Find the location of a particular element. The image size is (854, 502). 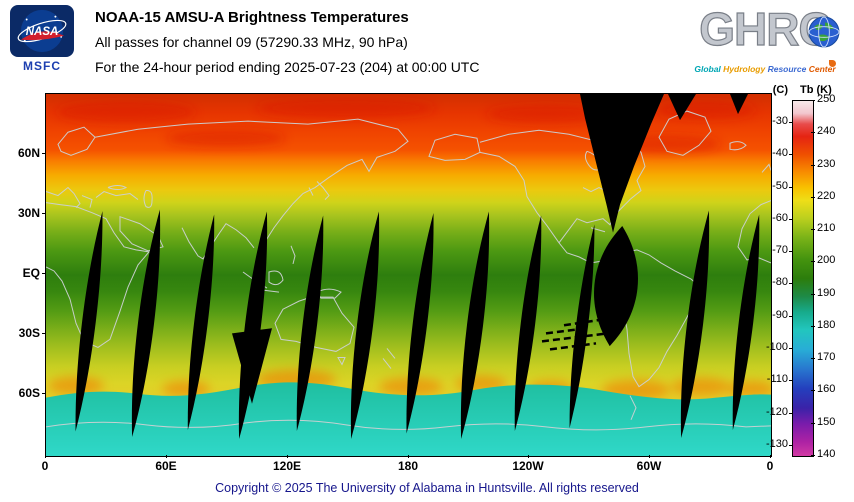

colorbar-k-tick: 220 is located at coordinates (823, 196).